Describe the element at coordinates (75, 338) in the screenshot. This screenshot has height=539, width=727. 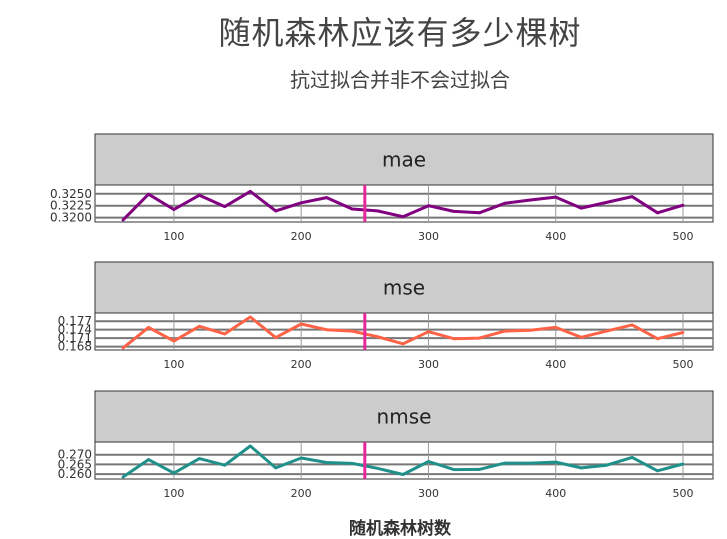
I see `y-tick-label-mse: 0.171` at that location.